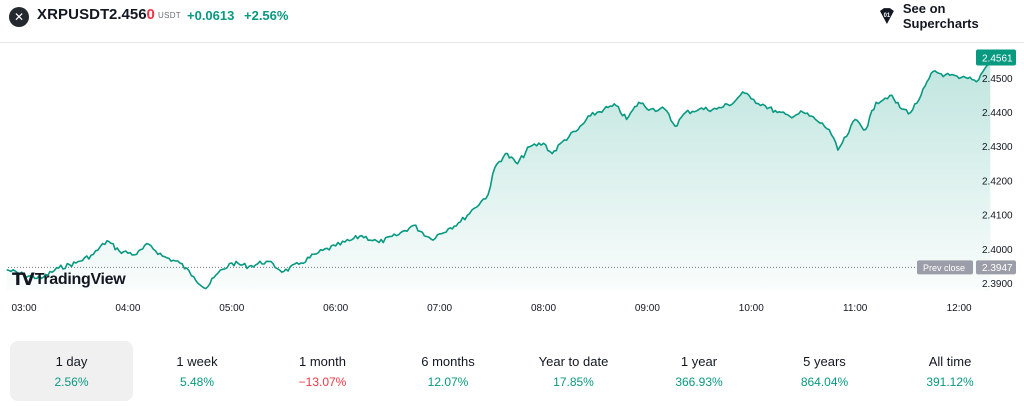  What do you see at coordinates (959, 308) in the screenshot?
I see `x-axis-tick-label: 12:00` at bounding box center [959, 308].